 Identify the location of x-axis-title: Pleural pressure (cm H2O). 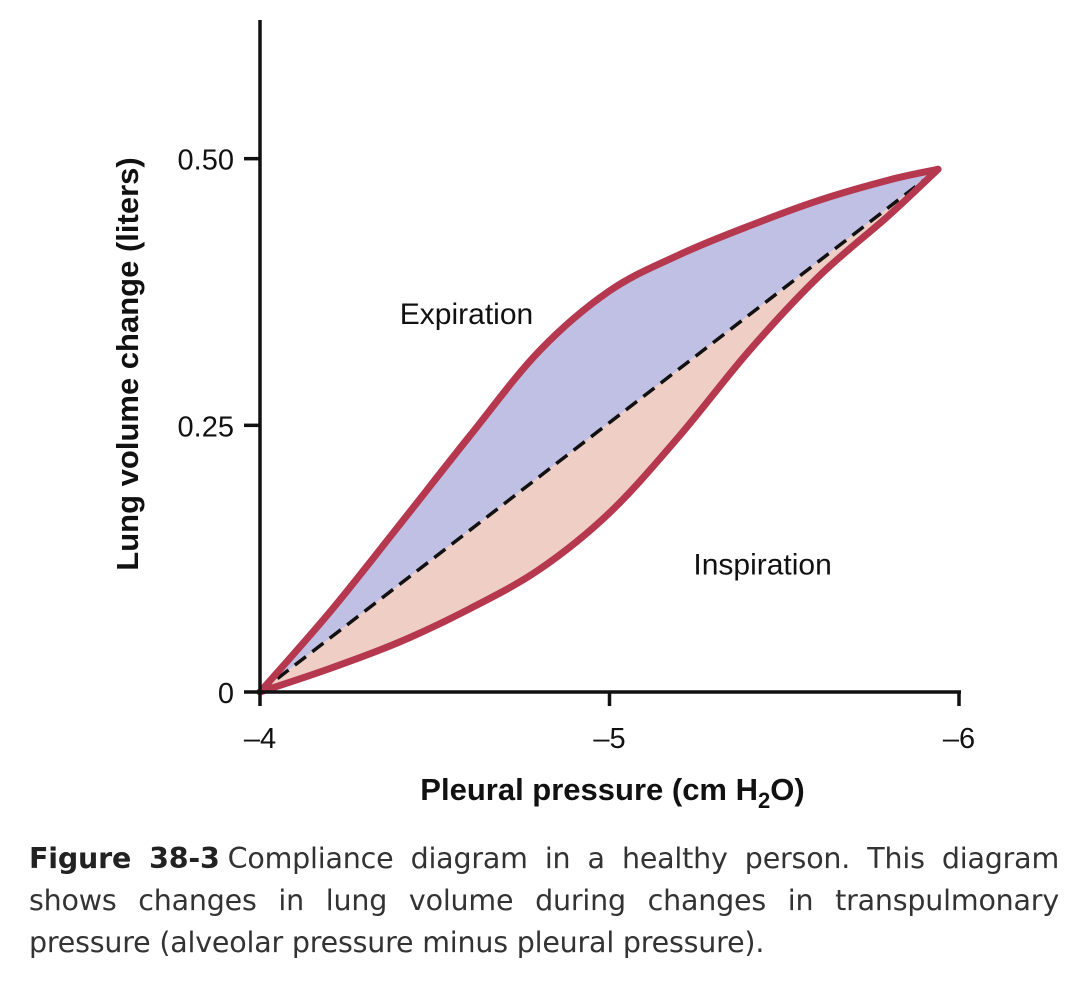
(612, 792).